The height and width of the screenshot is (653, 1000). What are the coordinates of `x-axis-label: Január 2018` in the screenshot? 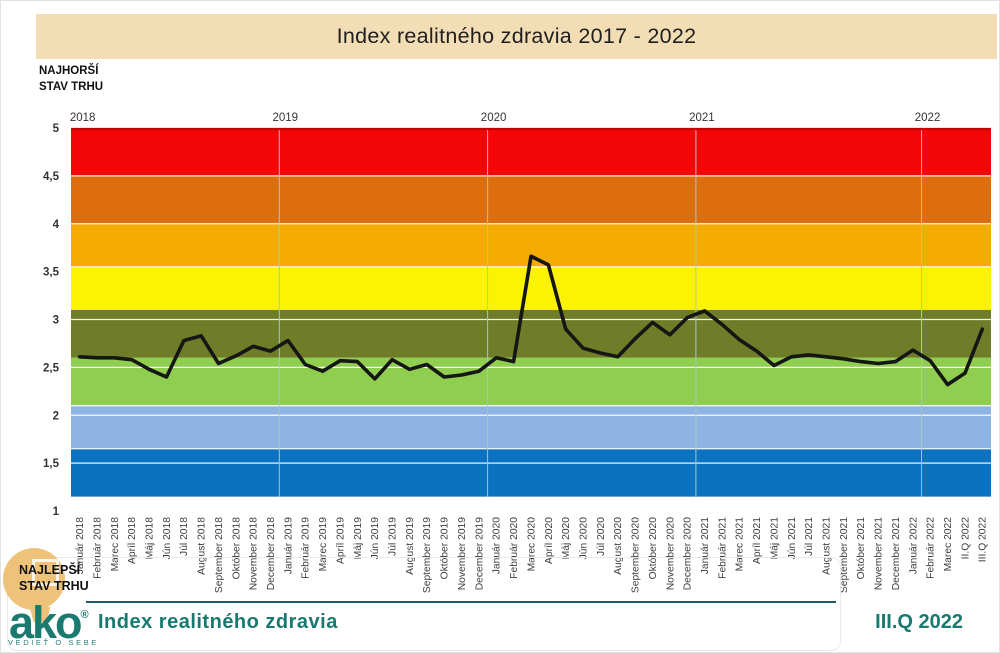 It's located at (80, 546).